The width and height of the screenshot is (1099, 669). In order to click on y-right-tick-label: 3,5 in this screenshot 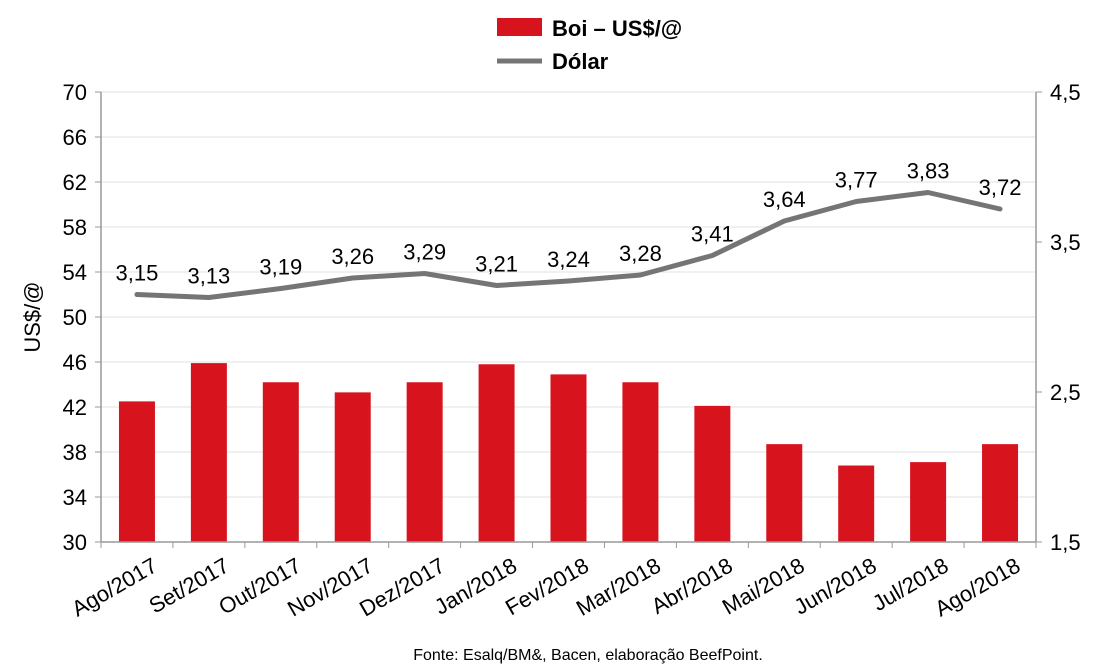, I will do `click(1065, 242)`.